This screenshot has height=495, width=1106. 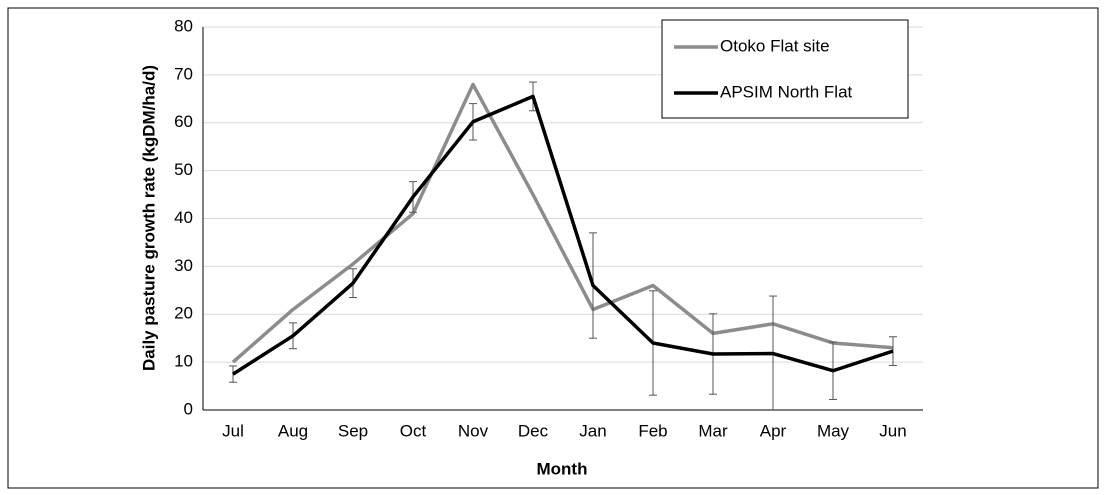 I want to click on x-tick-label: Dec, so click(x=533, y=430).